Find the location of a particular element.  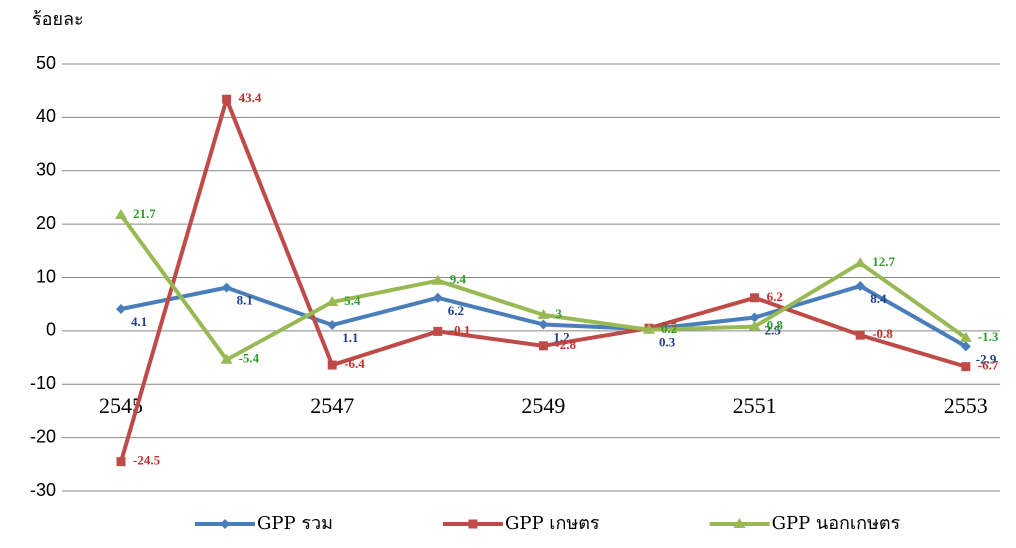

y-tick-label: 20 is located at coordinates (46, 223).